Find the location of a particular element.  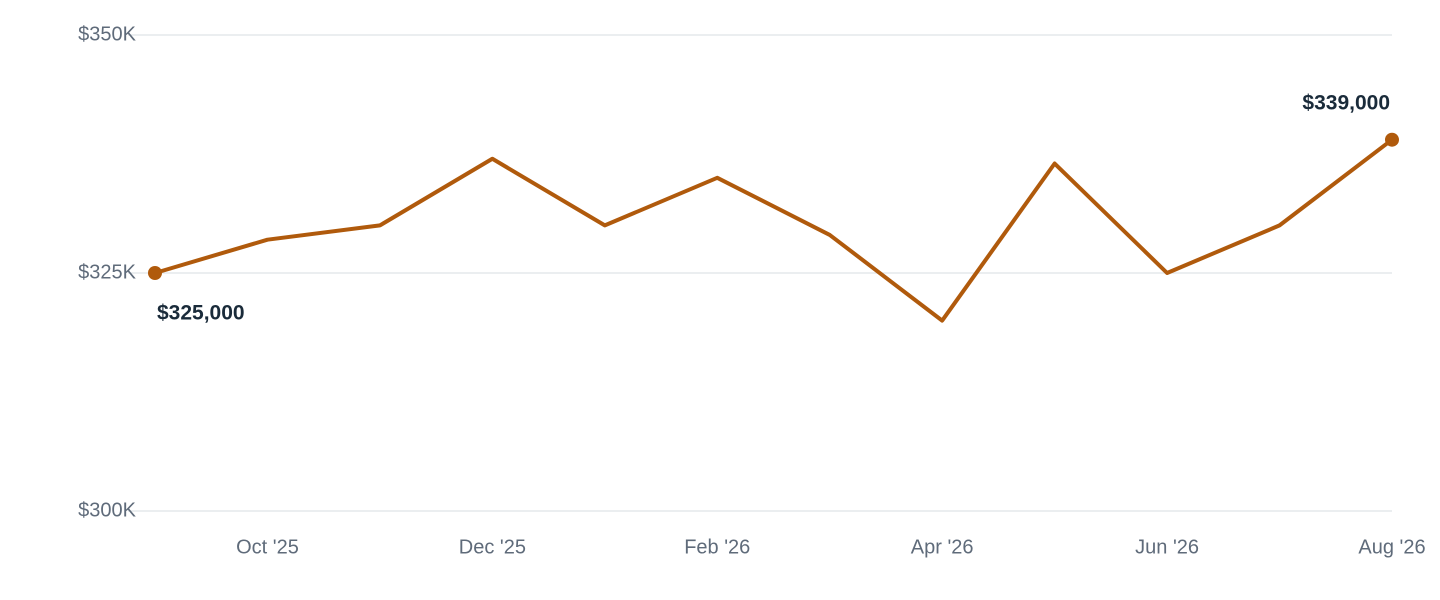

x-tick-label: Oct '25 is located at coordinates (267, 547).